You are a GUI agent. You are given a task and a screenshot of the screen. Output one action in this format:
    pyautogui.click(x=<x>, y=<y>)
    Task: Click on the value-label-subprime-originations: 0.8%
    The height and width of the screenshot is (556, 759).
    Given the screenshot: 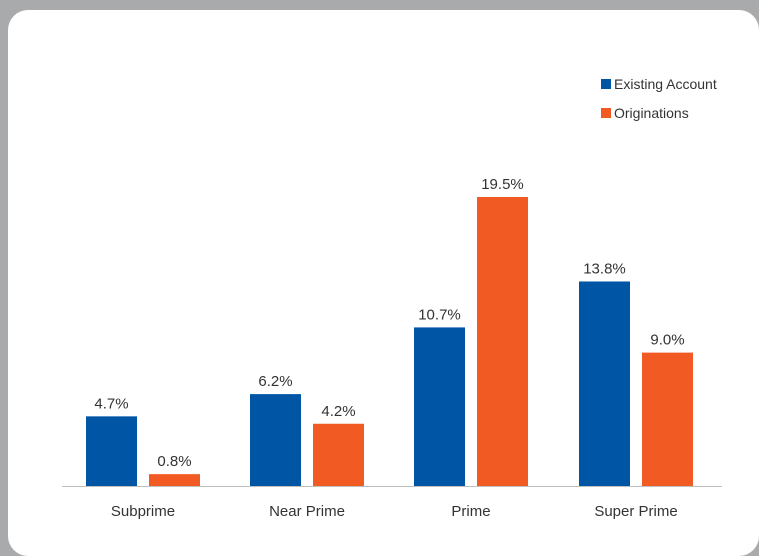 What is the action you would take?
    pyautogui.click(x=174, y=461)
    